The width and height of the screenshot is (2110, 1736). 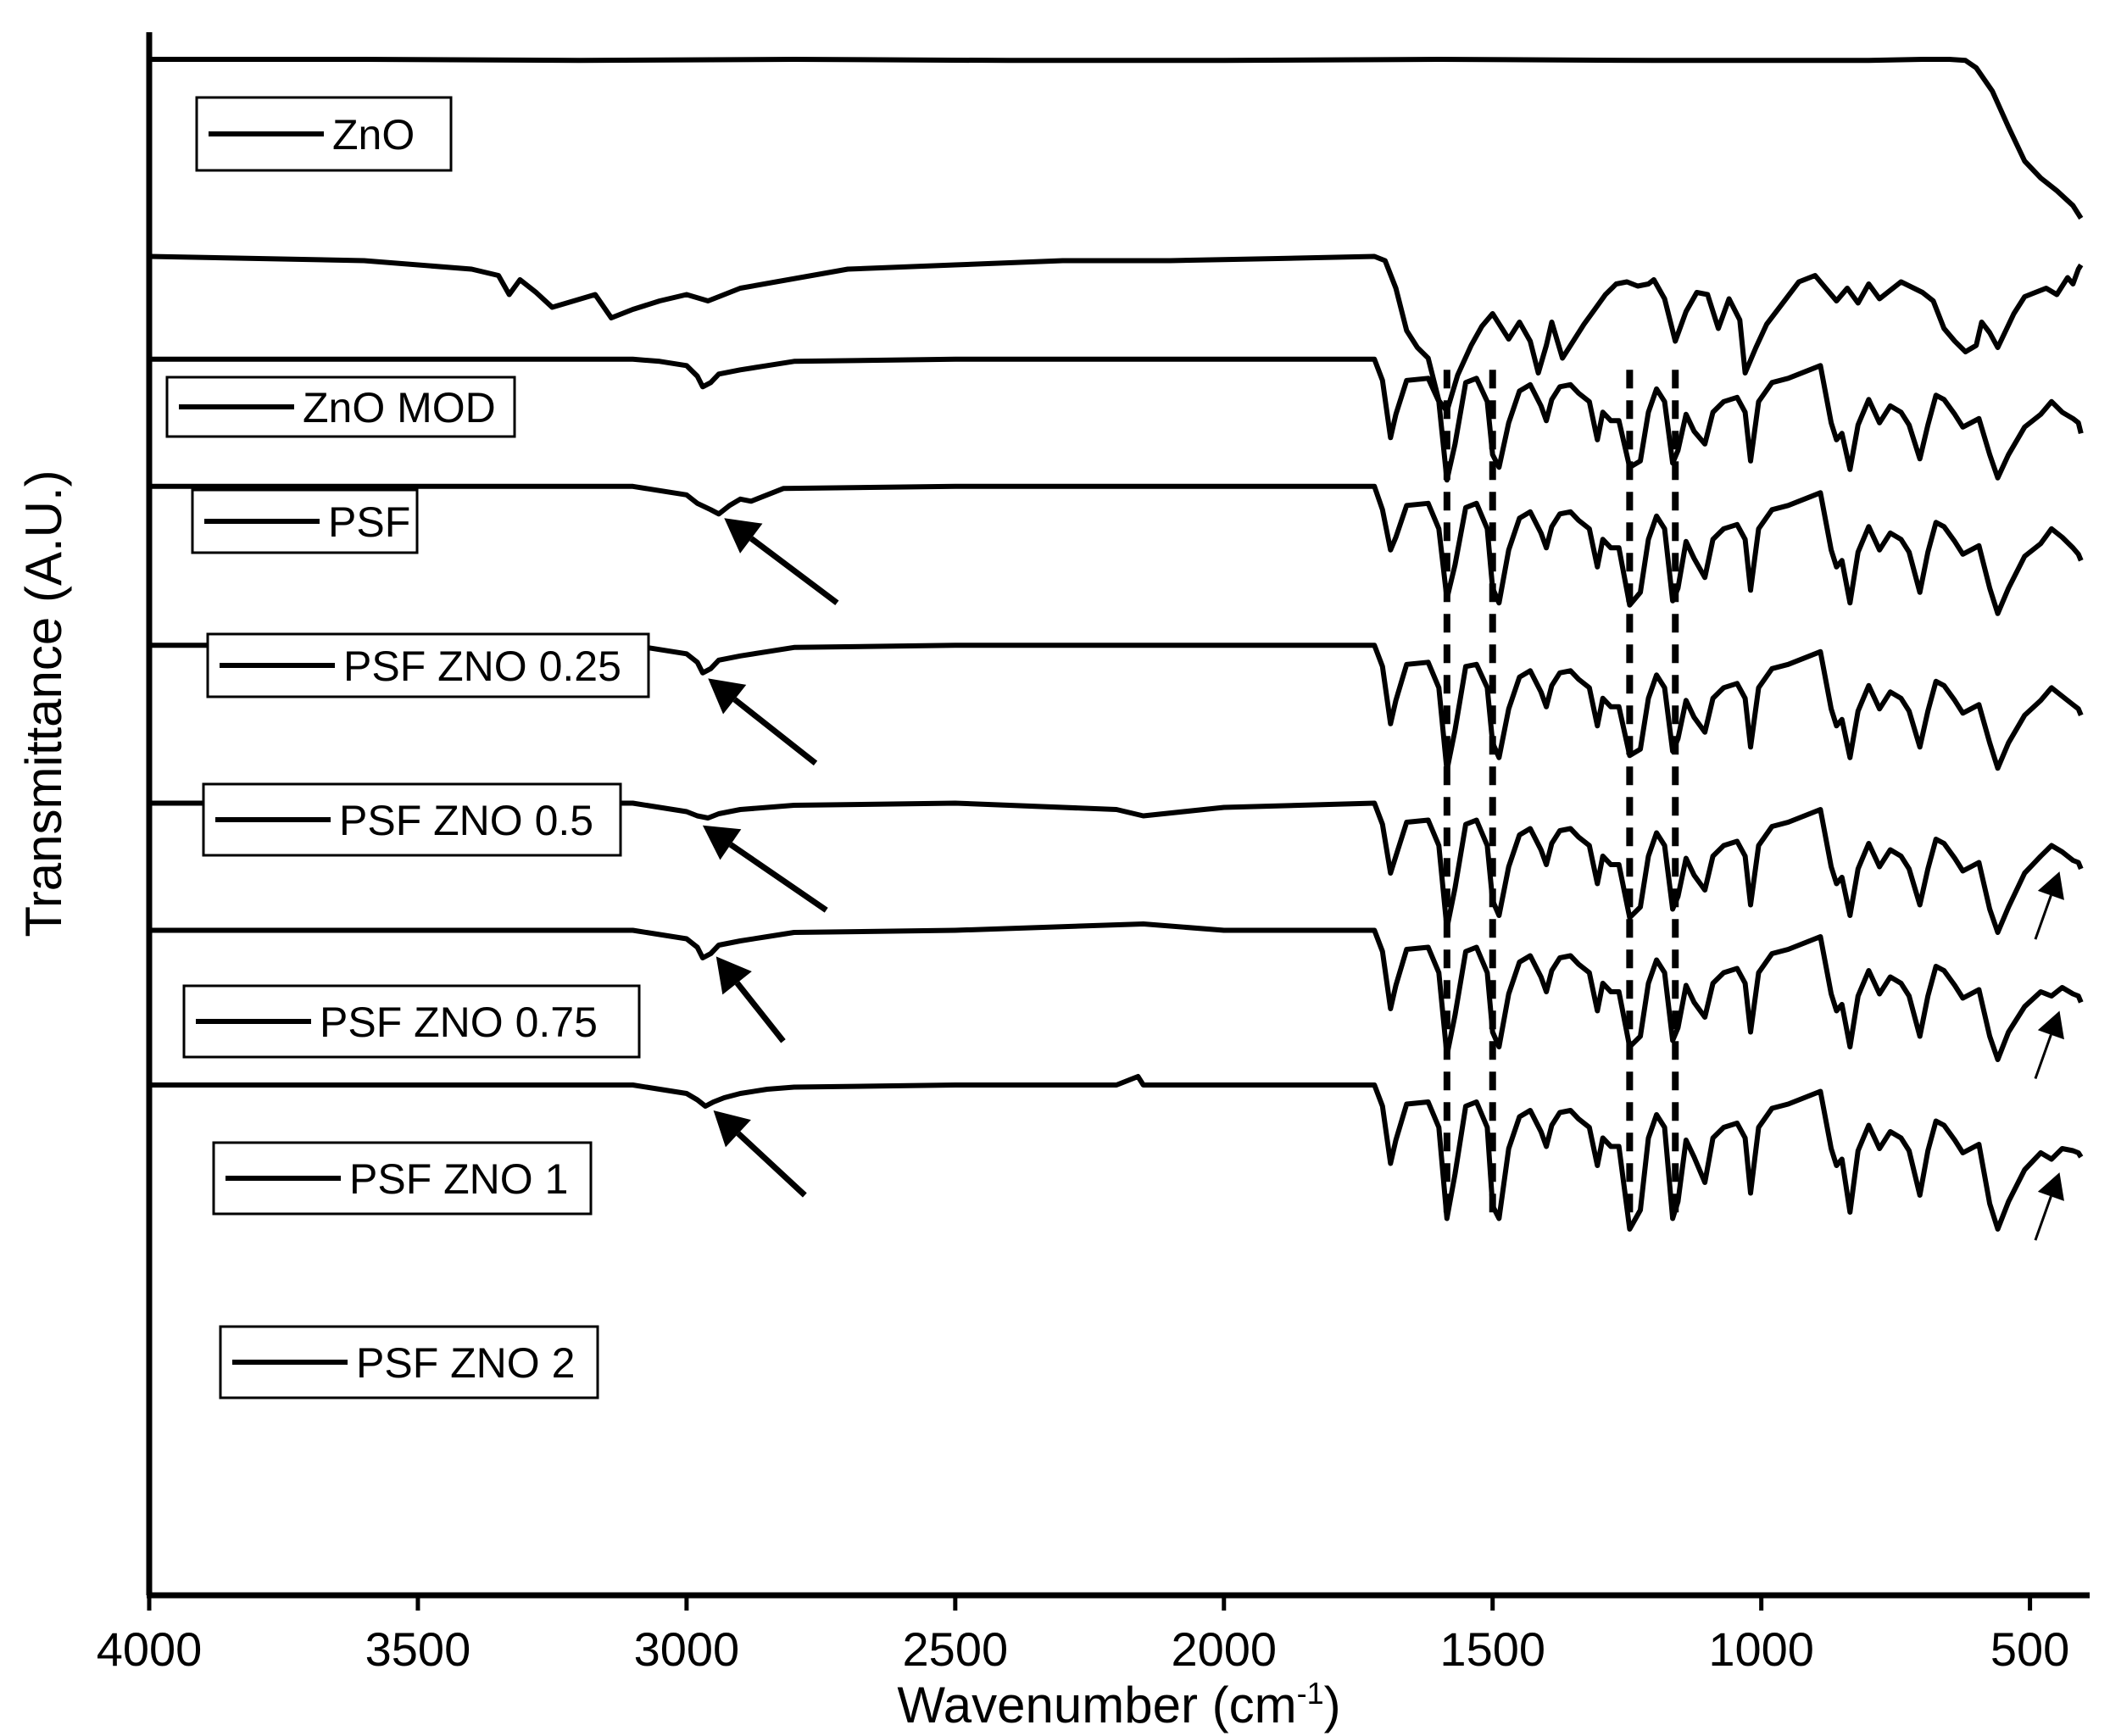 What do you see at coordinates (1118, 1704) in the screenshot?
I see `x-axis-title: Wavenumber (cm-1)` at bounding box center [1118, 1704].